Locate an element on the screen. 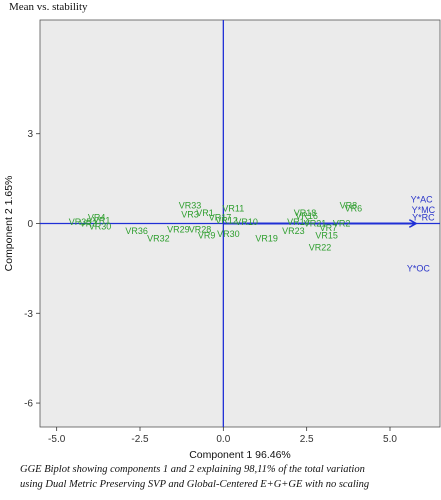  x-tick-label: 5.0 is located at coordinates (390, 439).